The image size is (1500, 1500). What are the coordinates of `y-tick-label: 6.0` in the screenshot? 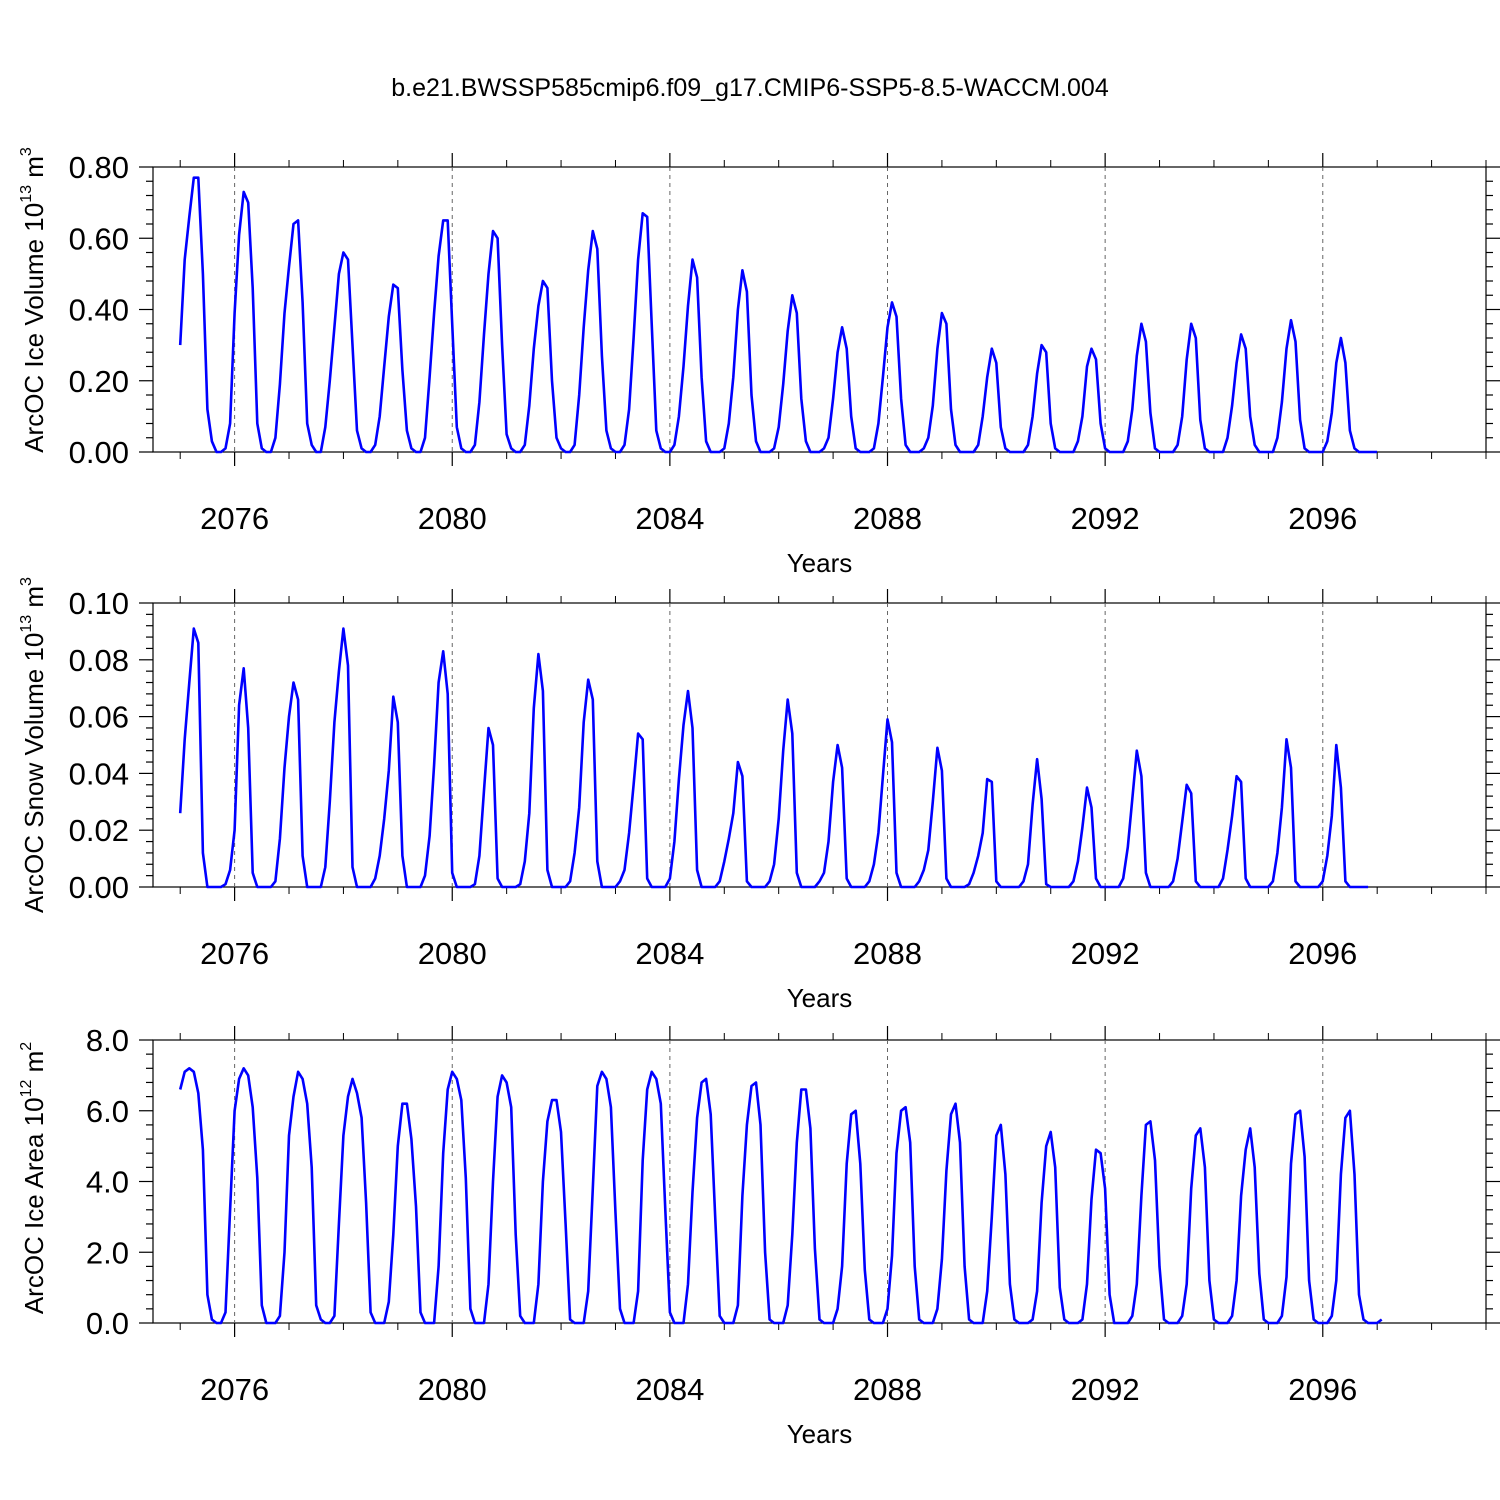 It's located at (107, 1111).